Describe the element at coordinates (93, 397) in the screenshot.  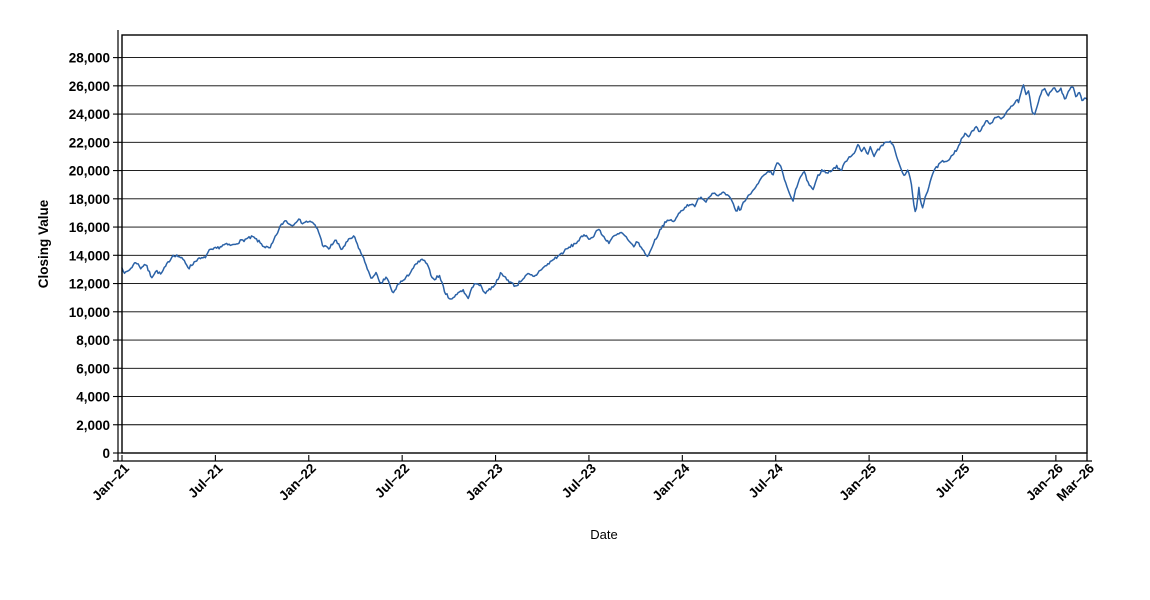
I see `y-axis-tick-label: 4,000` at that location.